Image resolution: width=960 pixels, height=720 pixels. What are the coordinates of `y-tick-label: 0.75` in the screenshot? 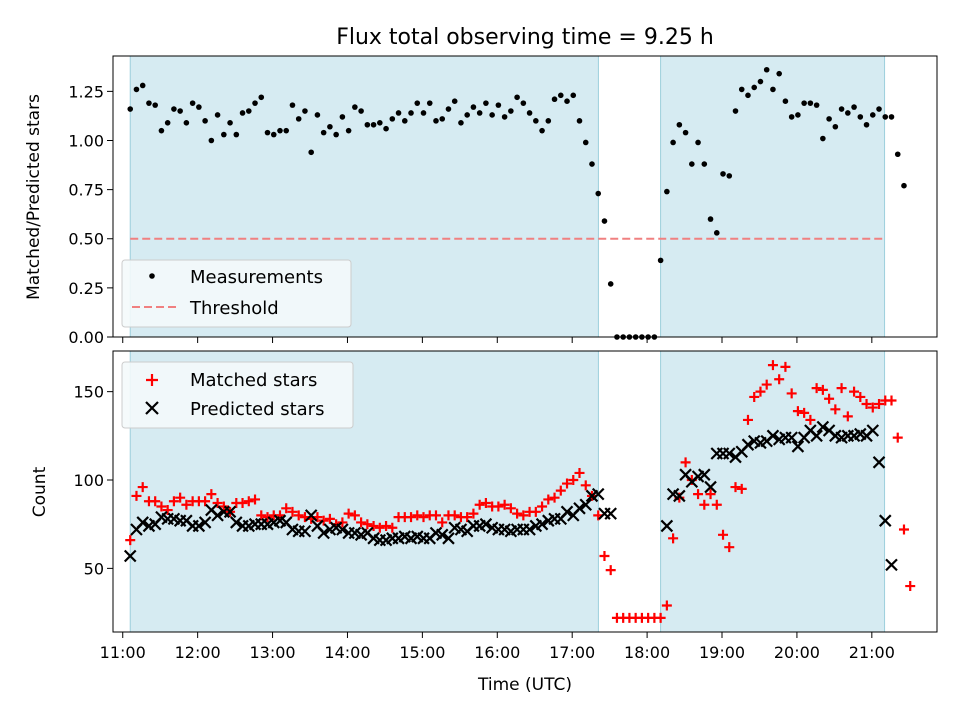 It's located at (86, 190).